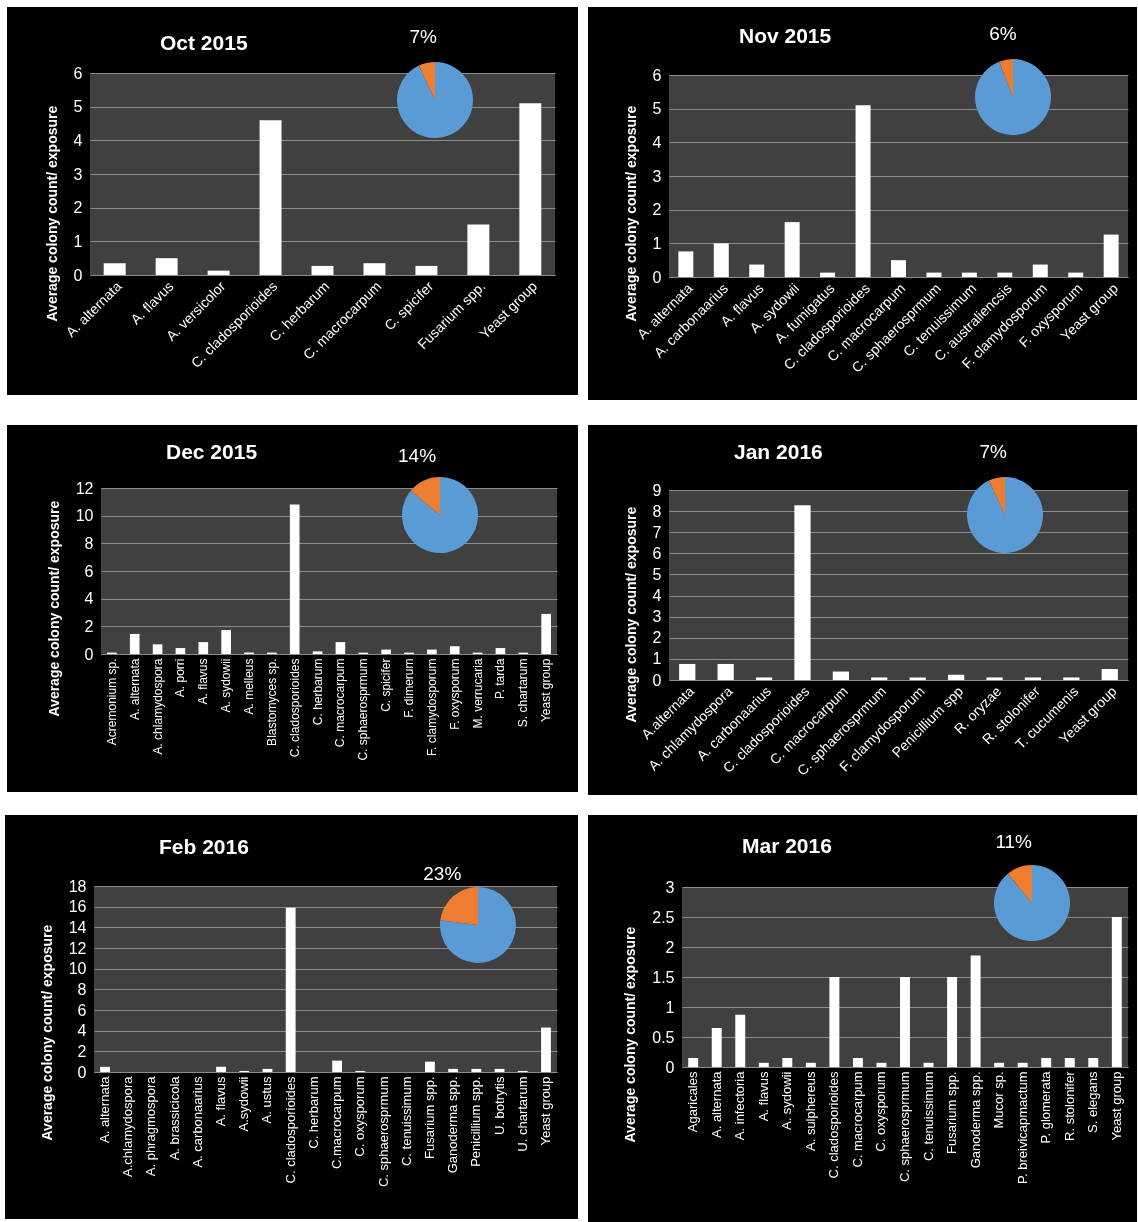  What do you see at coordinates (952, 1112) in the screenshot?
I see `x-tick-label: Fusarium spp.` at bounding box center [952, 1112].